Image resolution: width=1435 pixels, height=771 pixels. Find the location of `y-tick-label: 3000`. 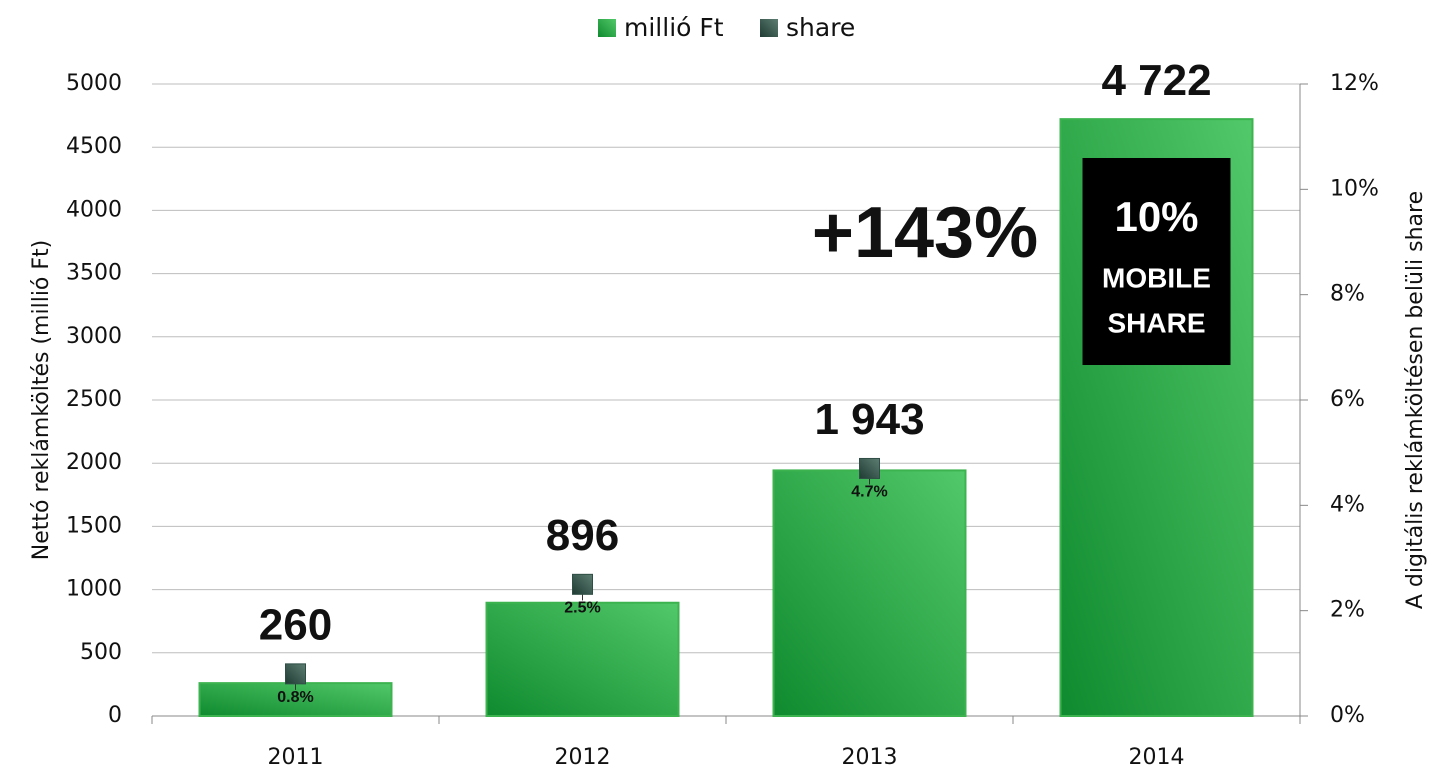

y-tick-label: 3000 is located at coordinates (94, 336).